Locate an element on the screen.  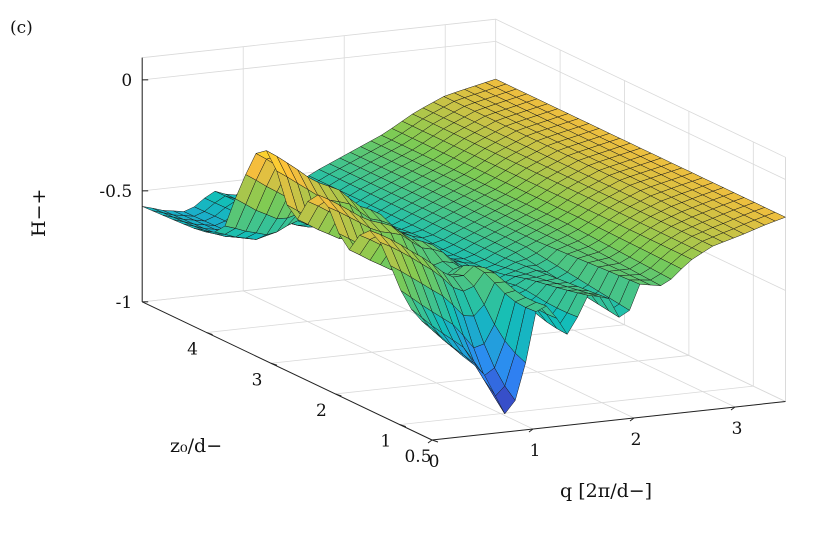
z0-tick-label: 3 is located at coordinates (257, 380).